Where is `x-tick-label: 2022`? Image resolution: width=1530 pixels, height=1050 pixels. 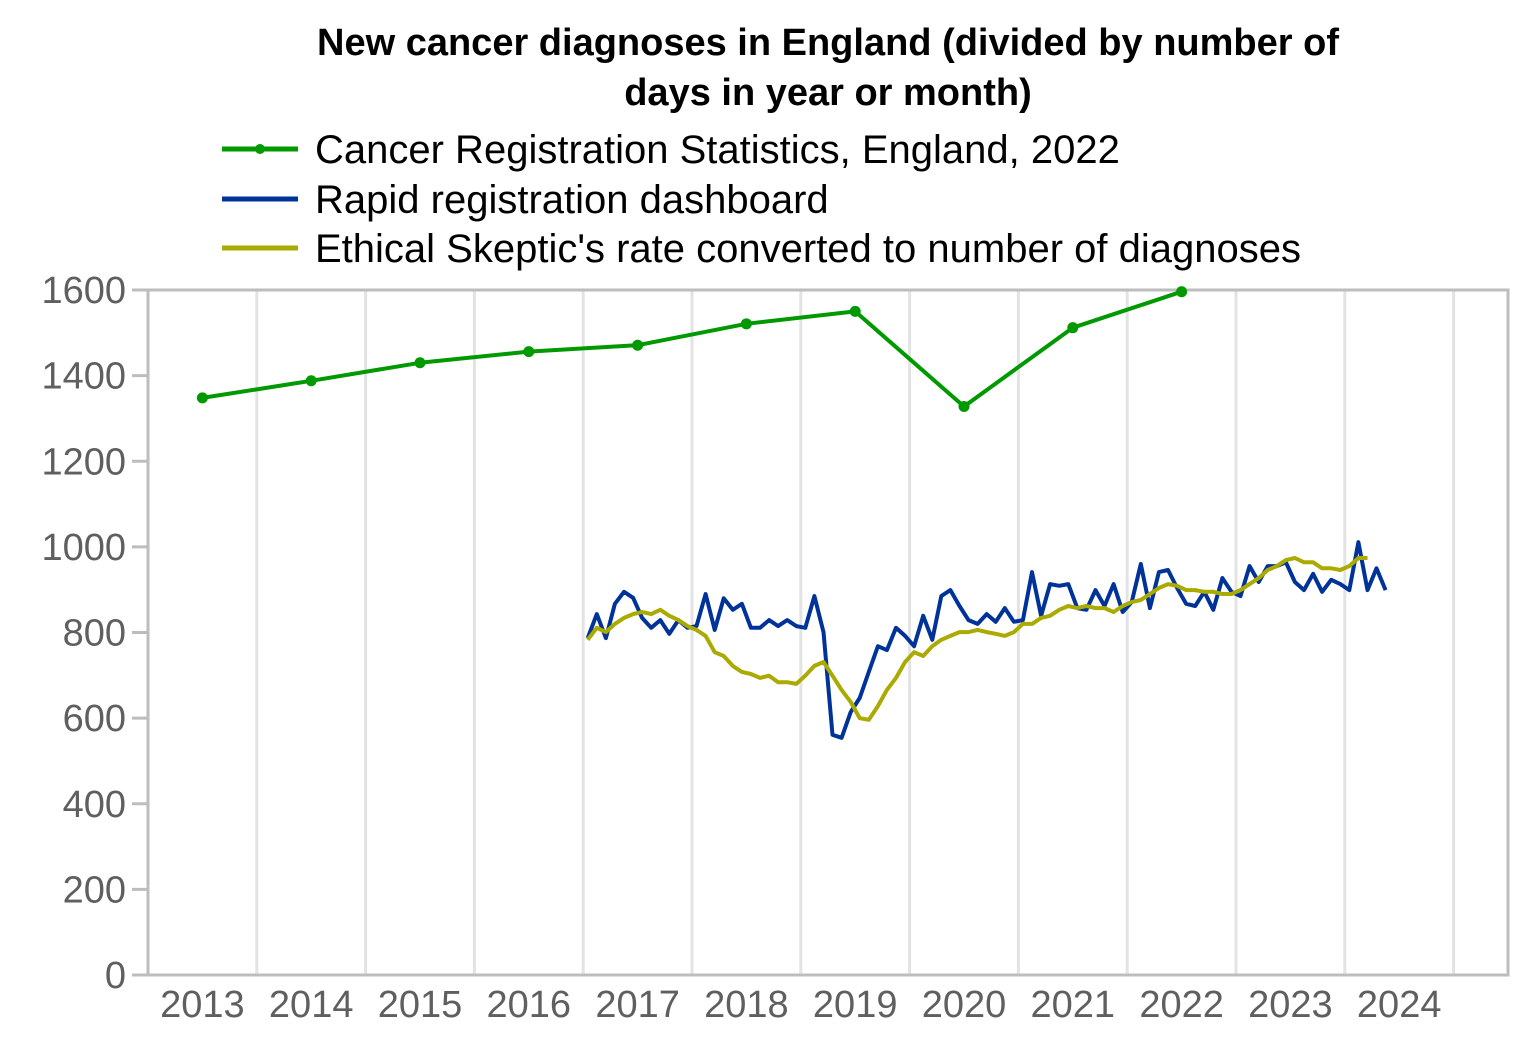
x-tick-label: 2022 is located at coordinates (1181, 1005).